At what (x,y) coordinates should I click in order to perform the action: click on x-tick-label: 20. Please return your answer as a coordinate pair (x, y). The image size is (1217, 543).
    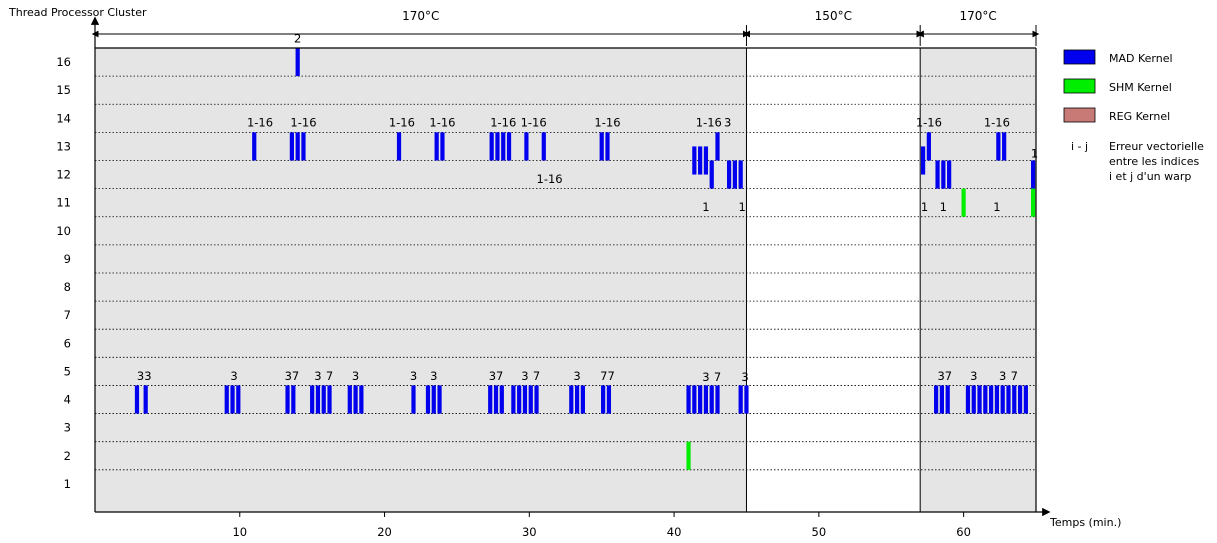
    Looking at the image, I should click on (384, 532).